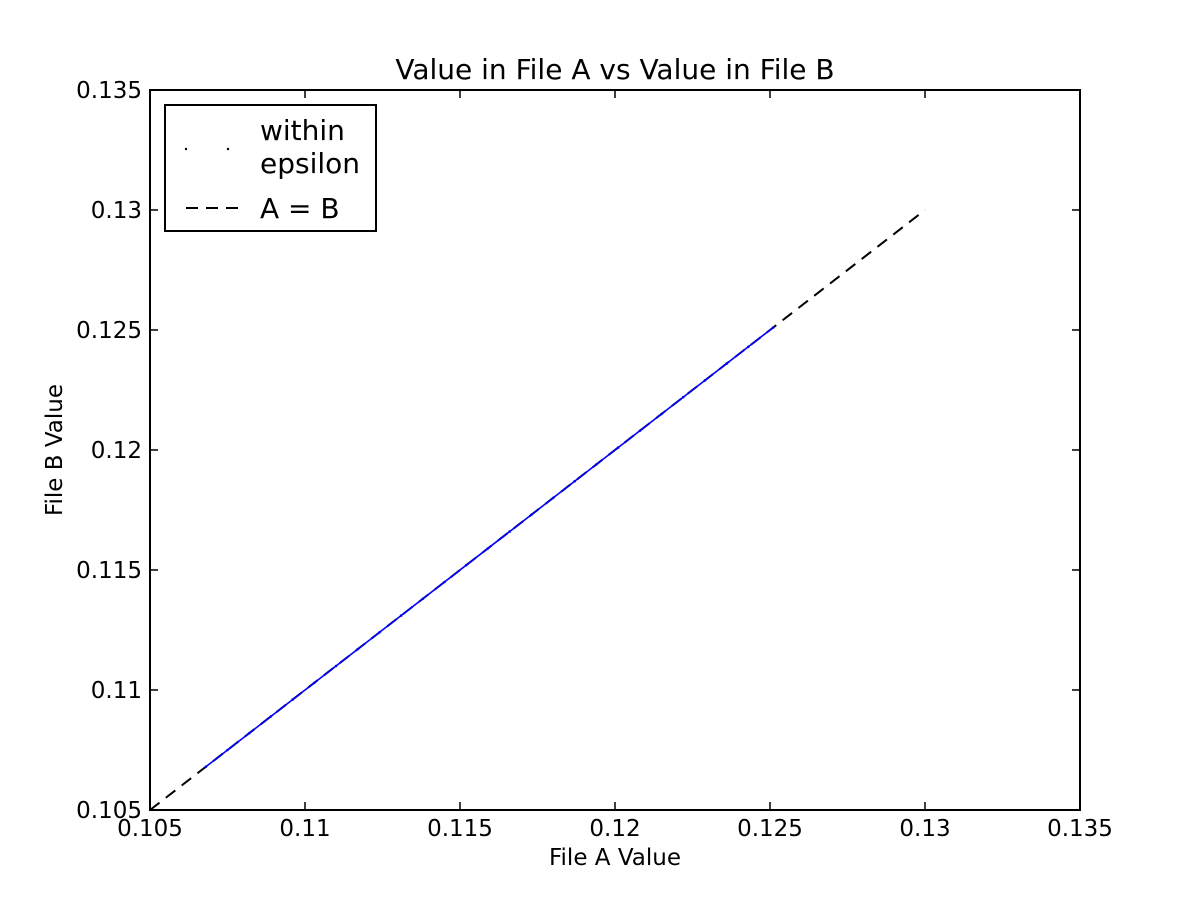  I want to click on legend-label-within-epsilon-line2: epsilon, so click(310, 163).